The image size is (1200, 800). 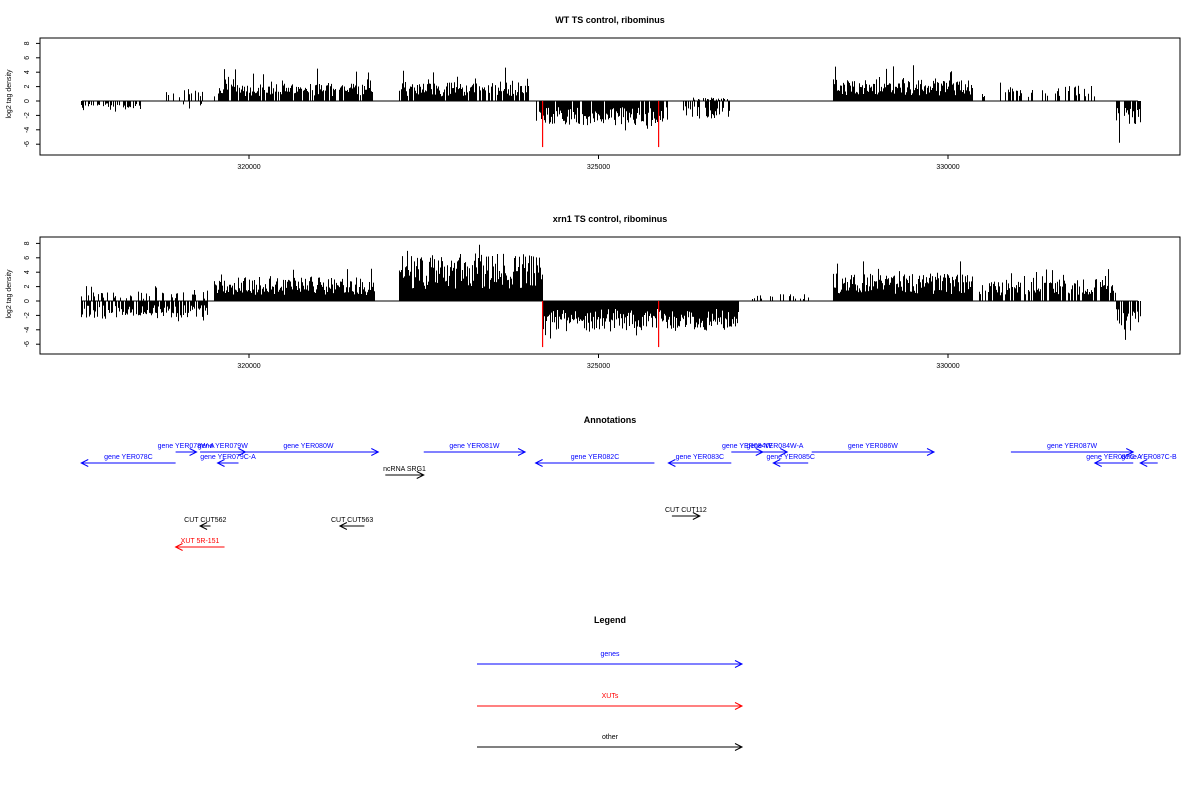 What do you see at coordinates (9, 294) in the screenshot?
I see `xrn1-track-ylabel: log2 tag density` at bounding box center [9, 294].